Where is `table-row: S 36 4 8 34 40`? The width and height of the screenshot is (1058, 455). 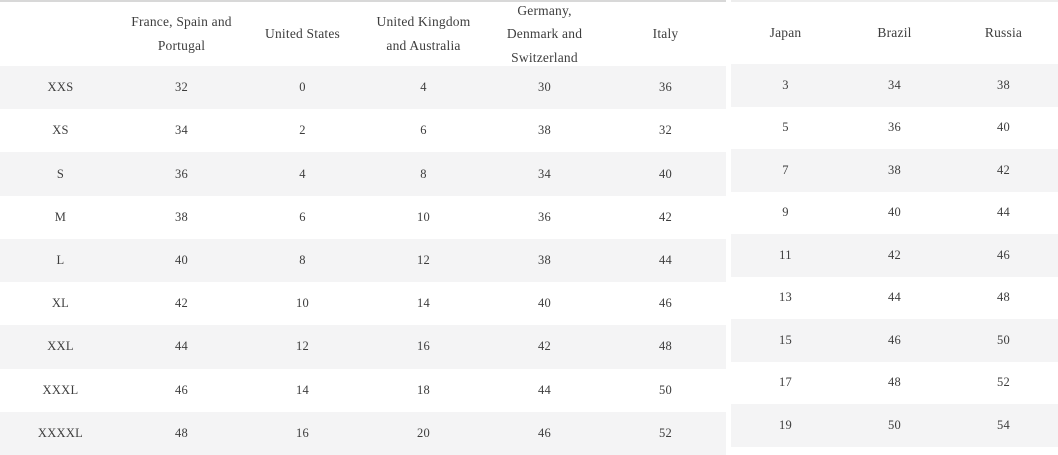
table-row: S 36 4 8 34 40 is located at coordinates (363, 174).